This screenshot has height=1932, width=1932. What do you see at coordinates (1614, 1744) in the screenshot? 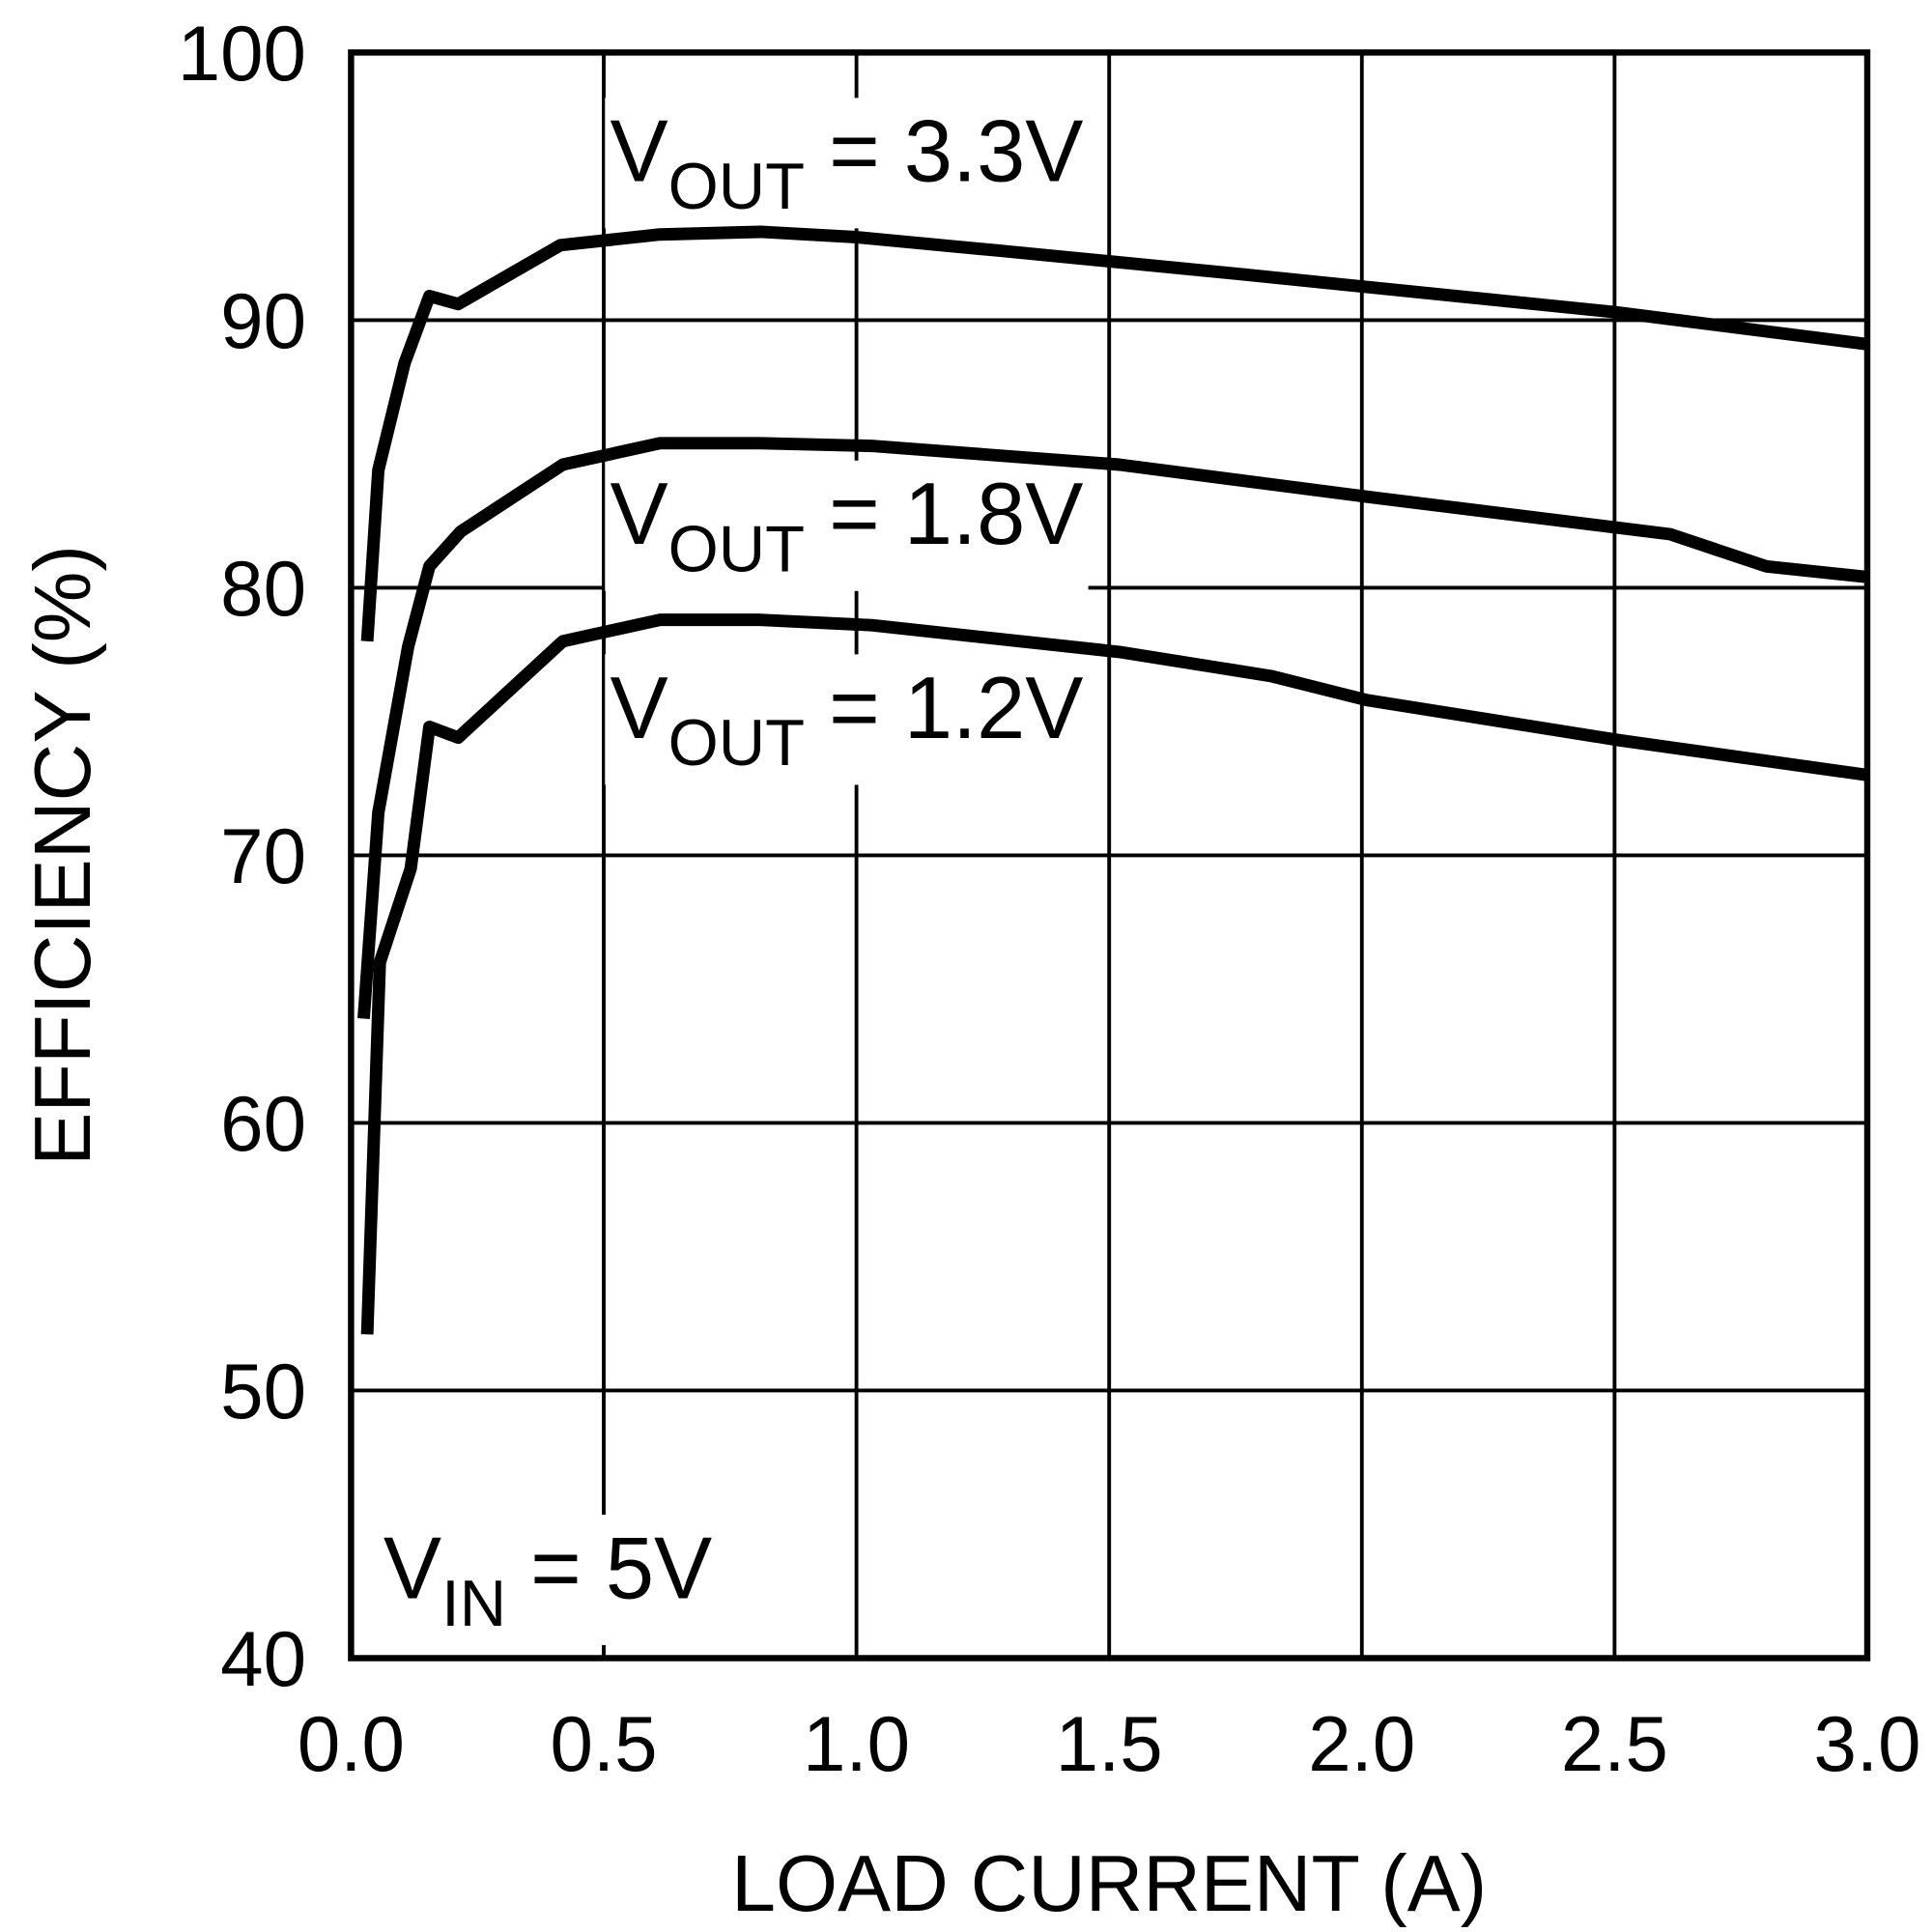
I see `x-tick-label: 2.5` at bounding box center [1614, 1744].